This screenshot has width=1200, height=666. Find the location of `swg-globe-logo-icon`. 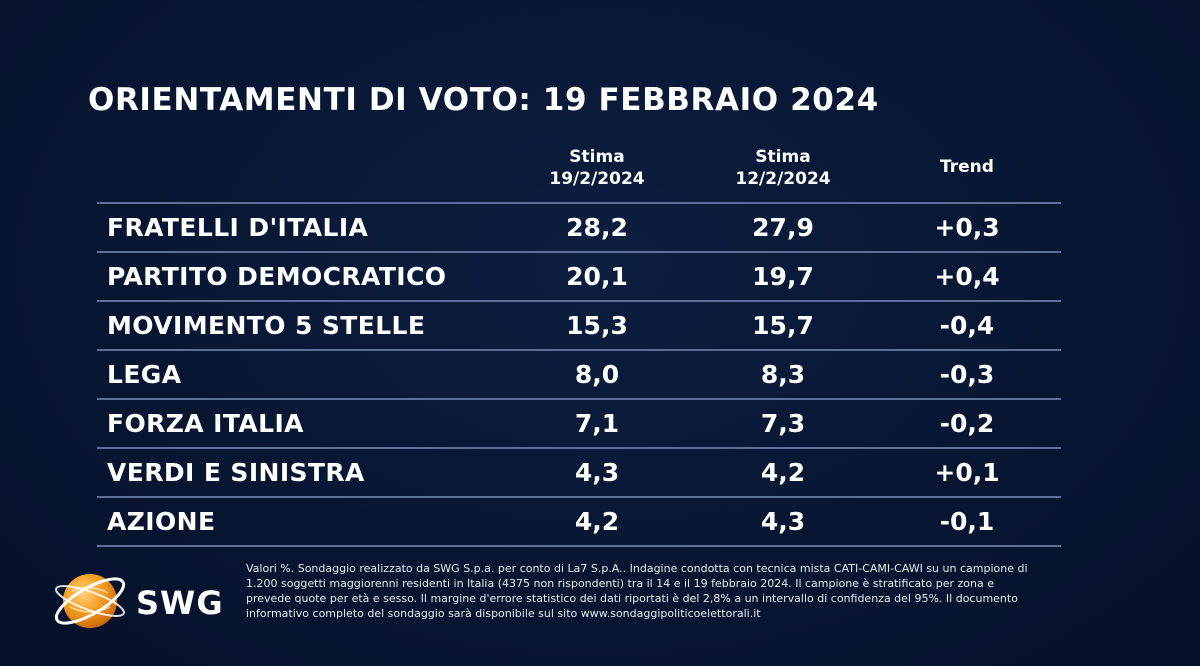

swg-globe-logo-icon is located at coordinates (90, 601).